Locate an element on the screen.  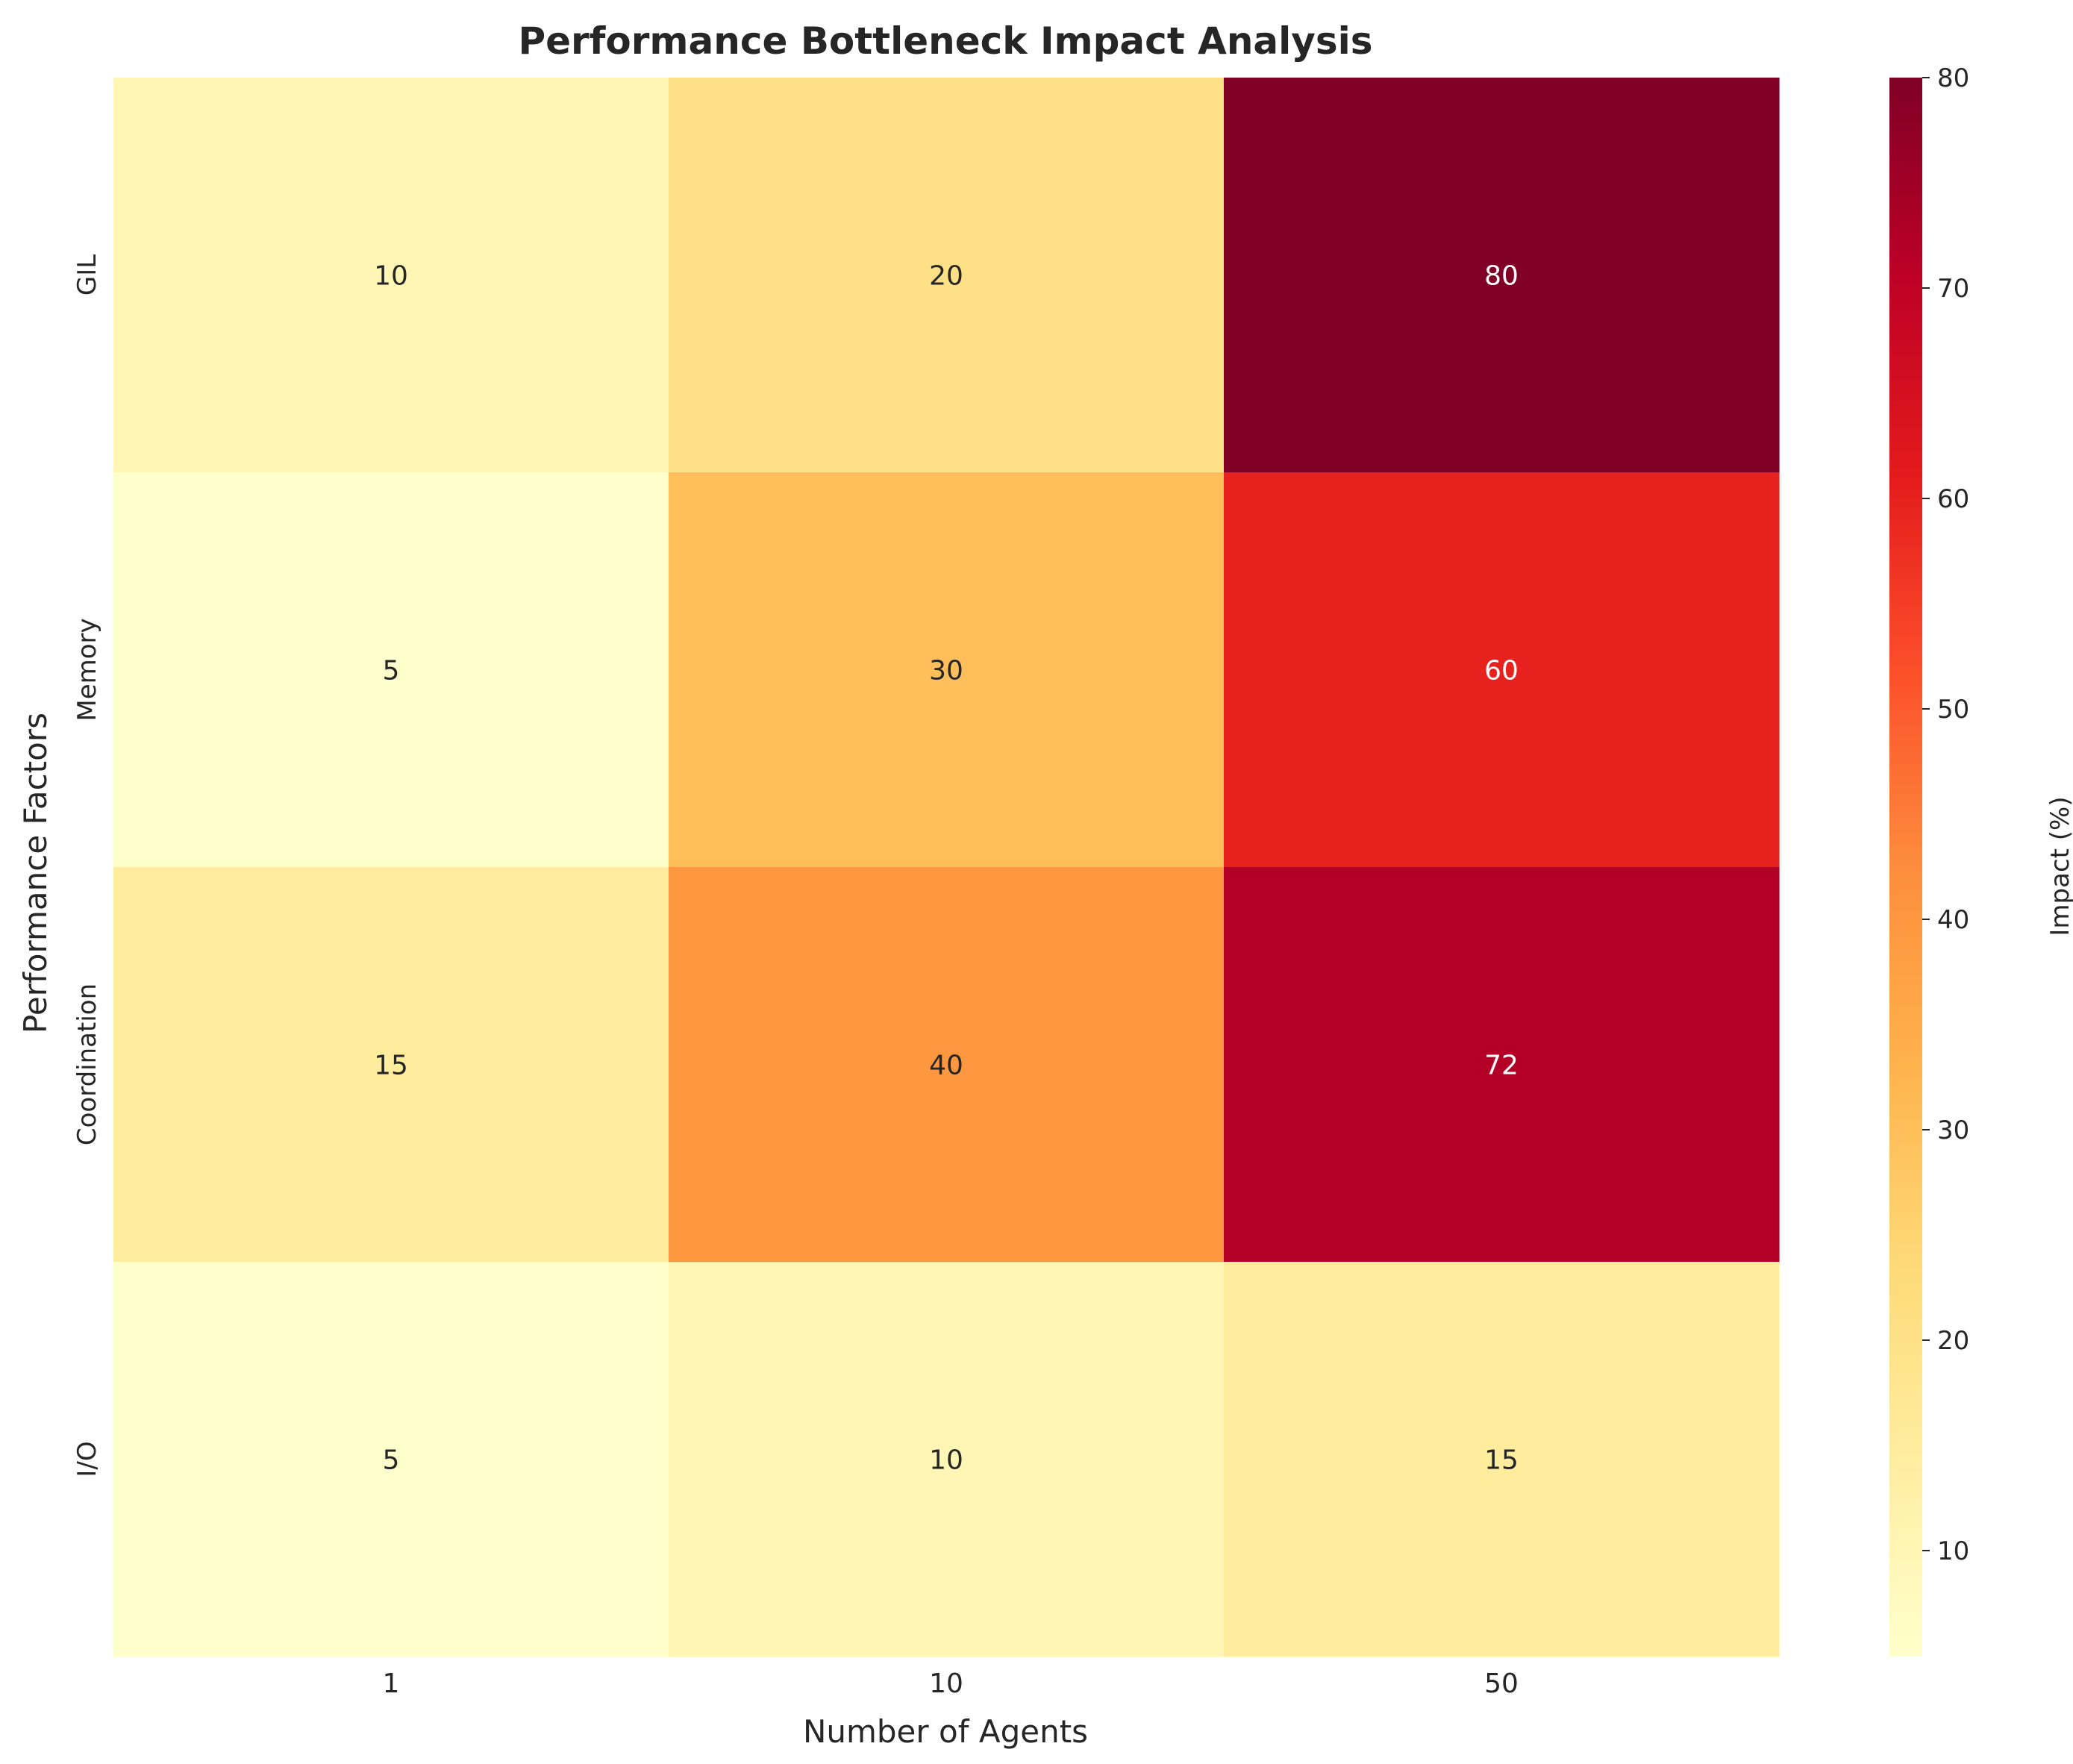
cell-value-label: 30 is located at coordinates (946, 671).